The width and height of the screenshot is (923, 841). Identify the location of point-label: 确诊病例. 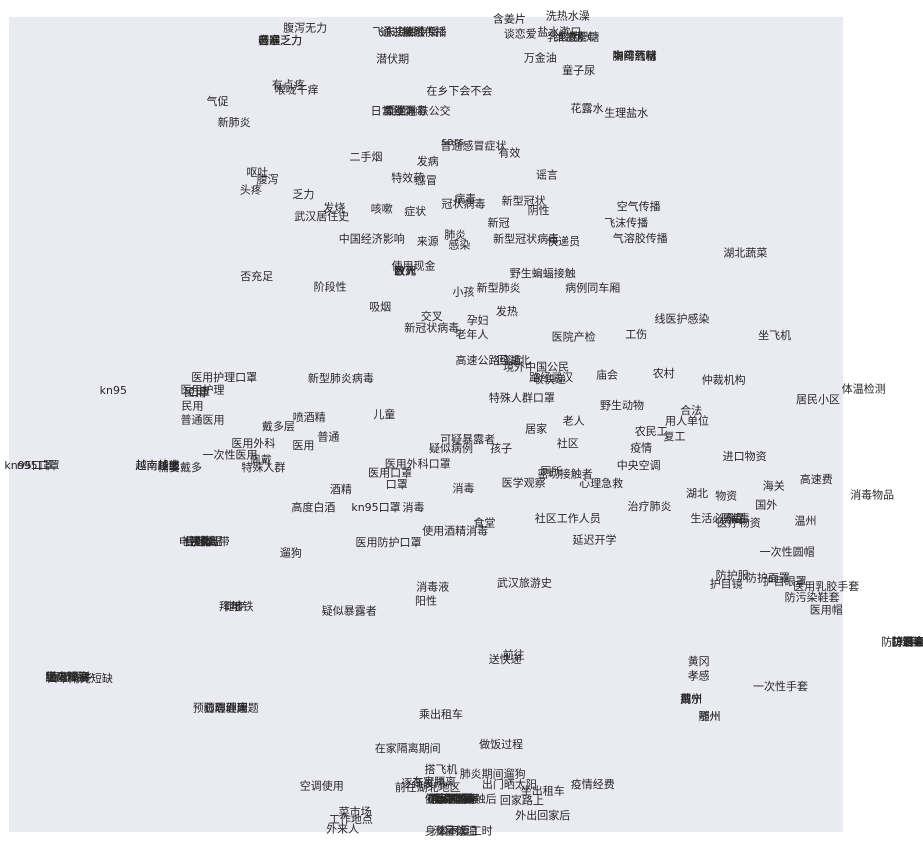
(450, 799).